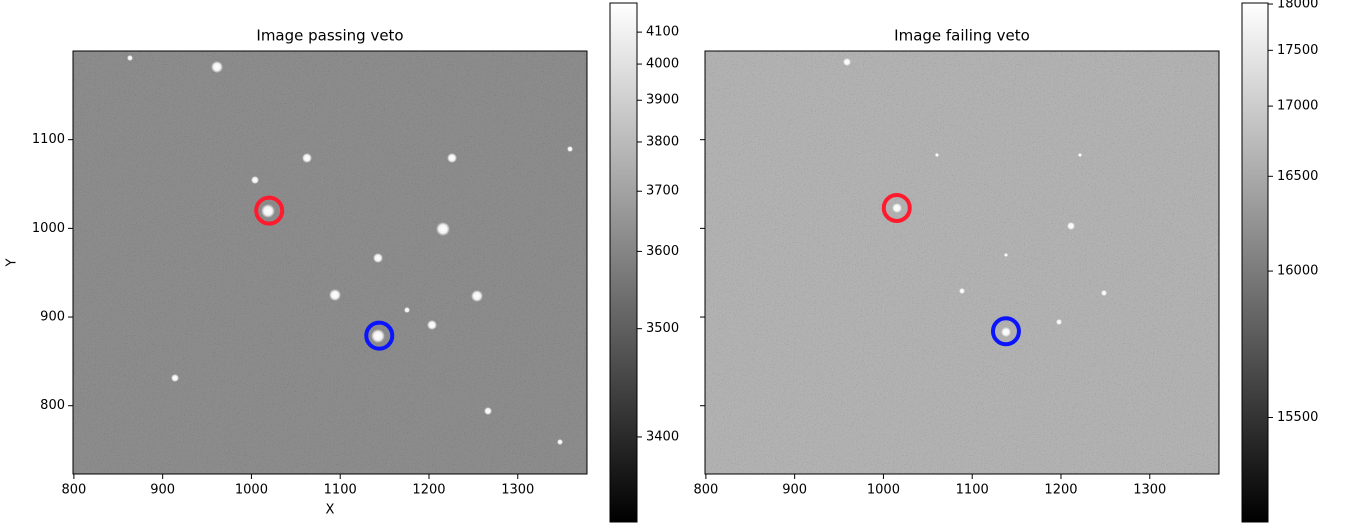 This screenshot has width=1346, height=531. What do you see at coordinates (662, 100) in the screenshot?
I see `colorbar-tick-label: 3900` at bounding box center [662, 100].